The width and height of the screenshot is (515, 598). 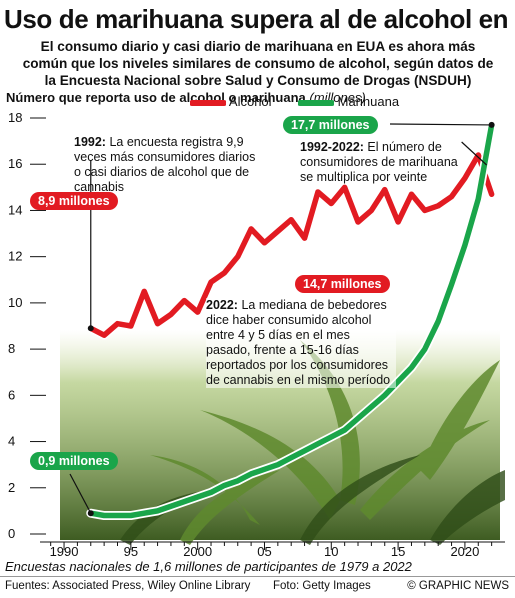 What do you see at coordinates (322, 586) in the screenshot?
I see `photo-credit: Foto: Getty Images` at bounding box center [322, 586].